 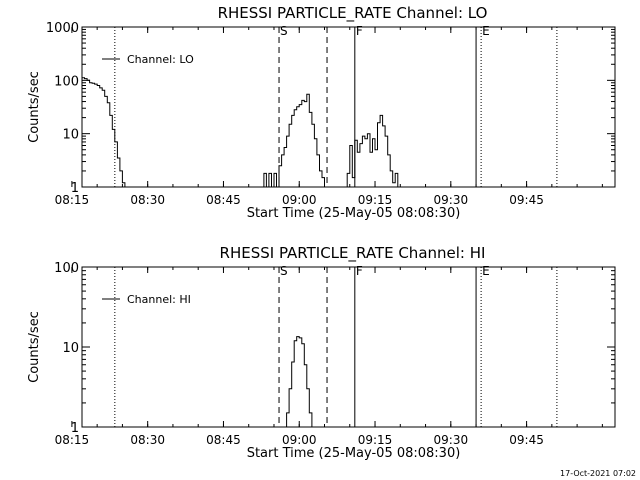 I want to click on chart-title: RHESSI PARTICLE_RATE Channel: HI, so click(x=353, y=253).